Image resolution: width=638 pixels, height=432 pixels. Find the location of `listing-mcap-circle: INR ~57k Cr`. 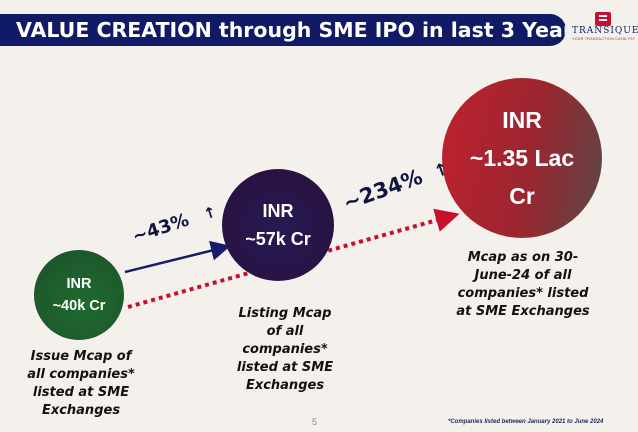

listing-mcap-circle: INR ~57k Cr is located at coordinates (278, 225).